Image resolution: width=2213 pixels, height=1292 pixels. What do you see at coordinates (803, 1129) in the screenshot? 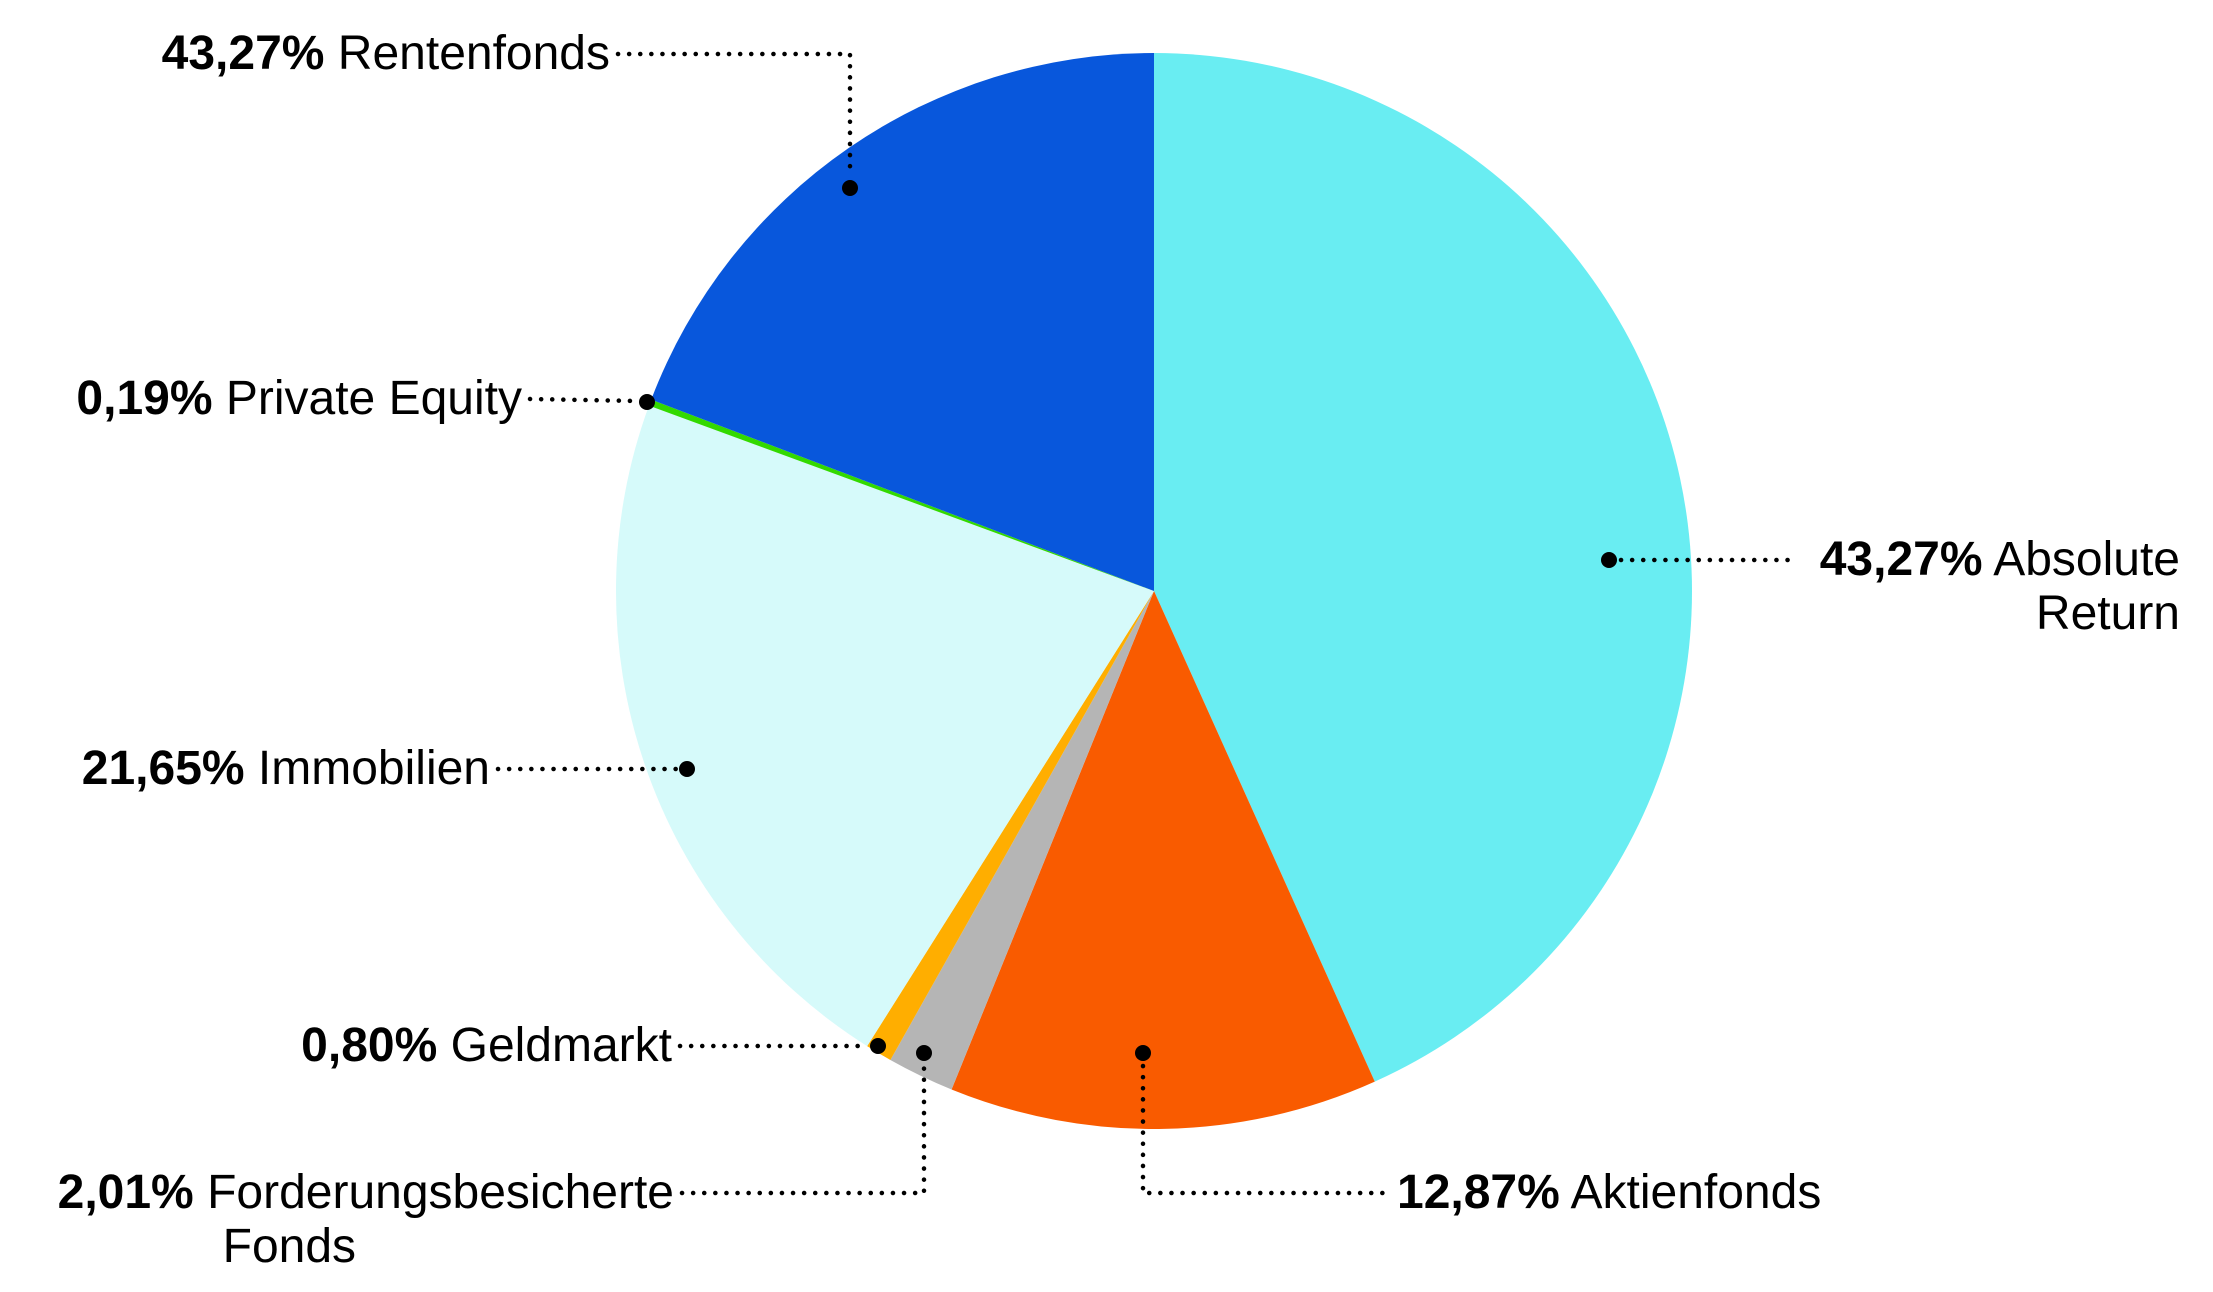
I see `leader-line-forderungsbesicherte-fonds` at bounding box center [803, 1129].